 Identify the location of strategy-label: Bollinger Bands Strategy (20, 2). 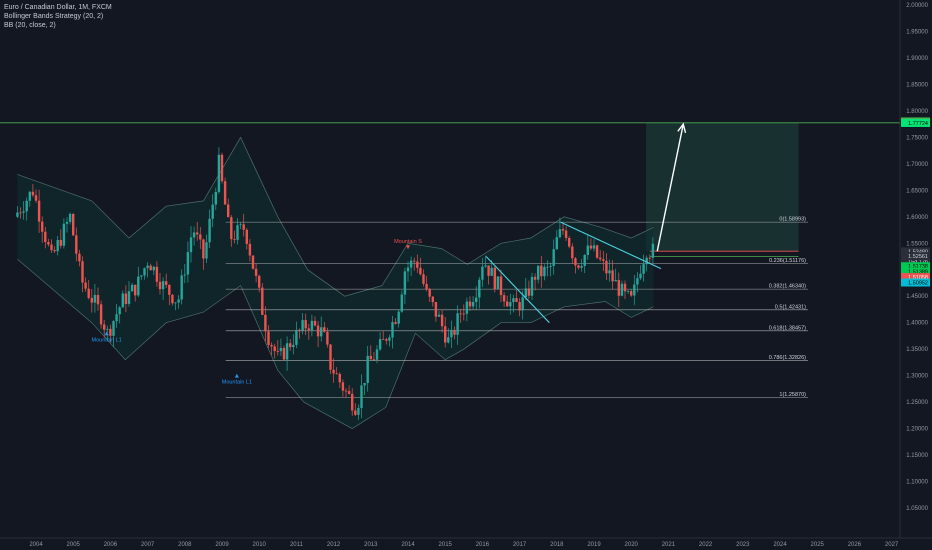
(54, 16).